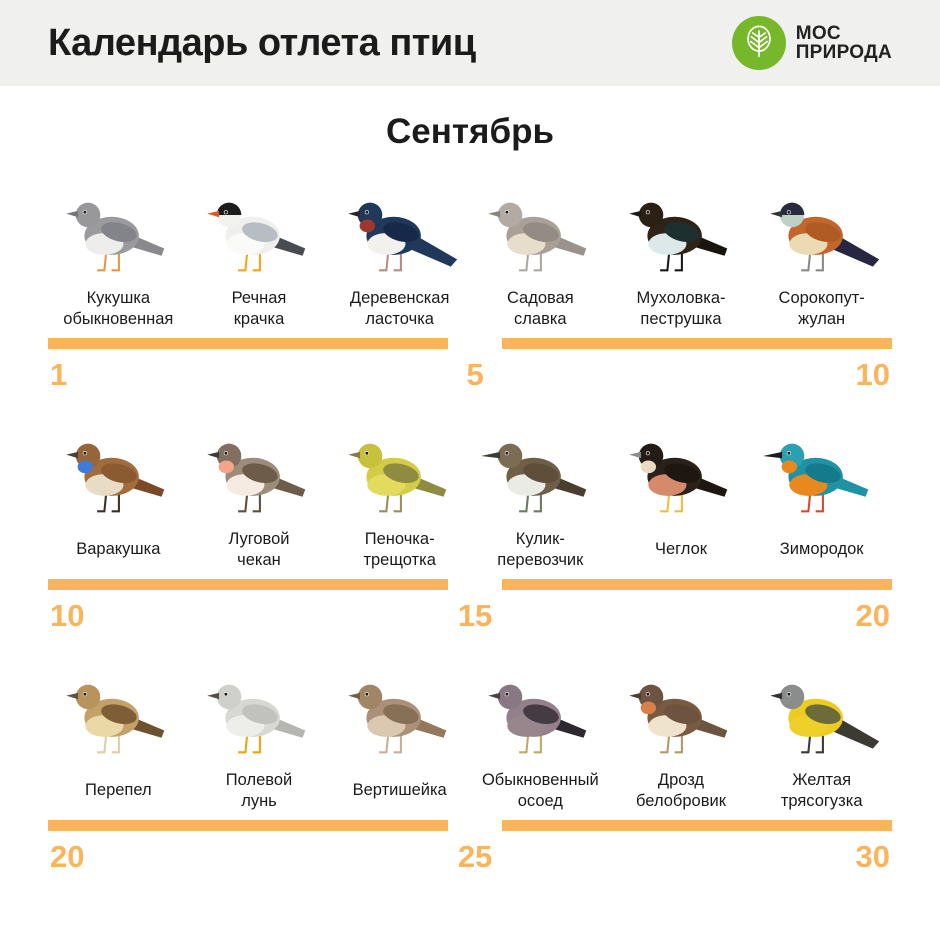  What do you see at coordinates (678, 237) in the screenshot?
I see `pied-flycatcher-icon` at bounding box center [678, 237].